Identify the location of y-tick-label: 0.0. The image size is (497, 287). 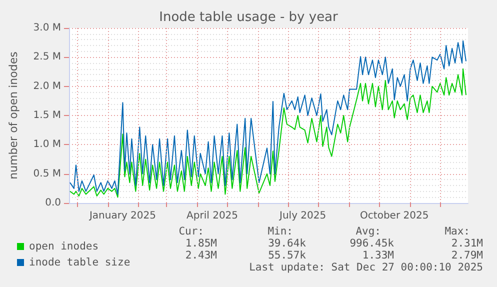
(53, 203).